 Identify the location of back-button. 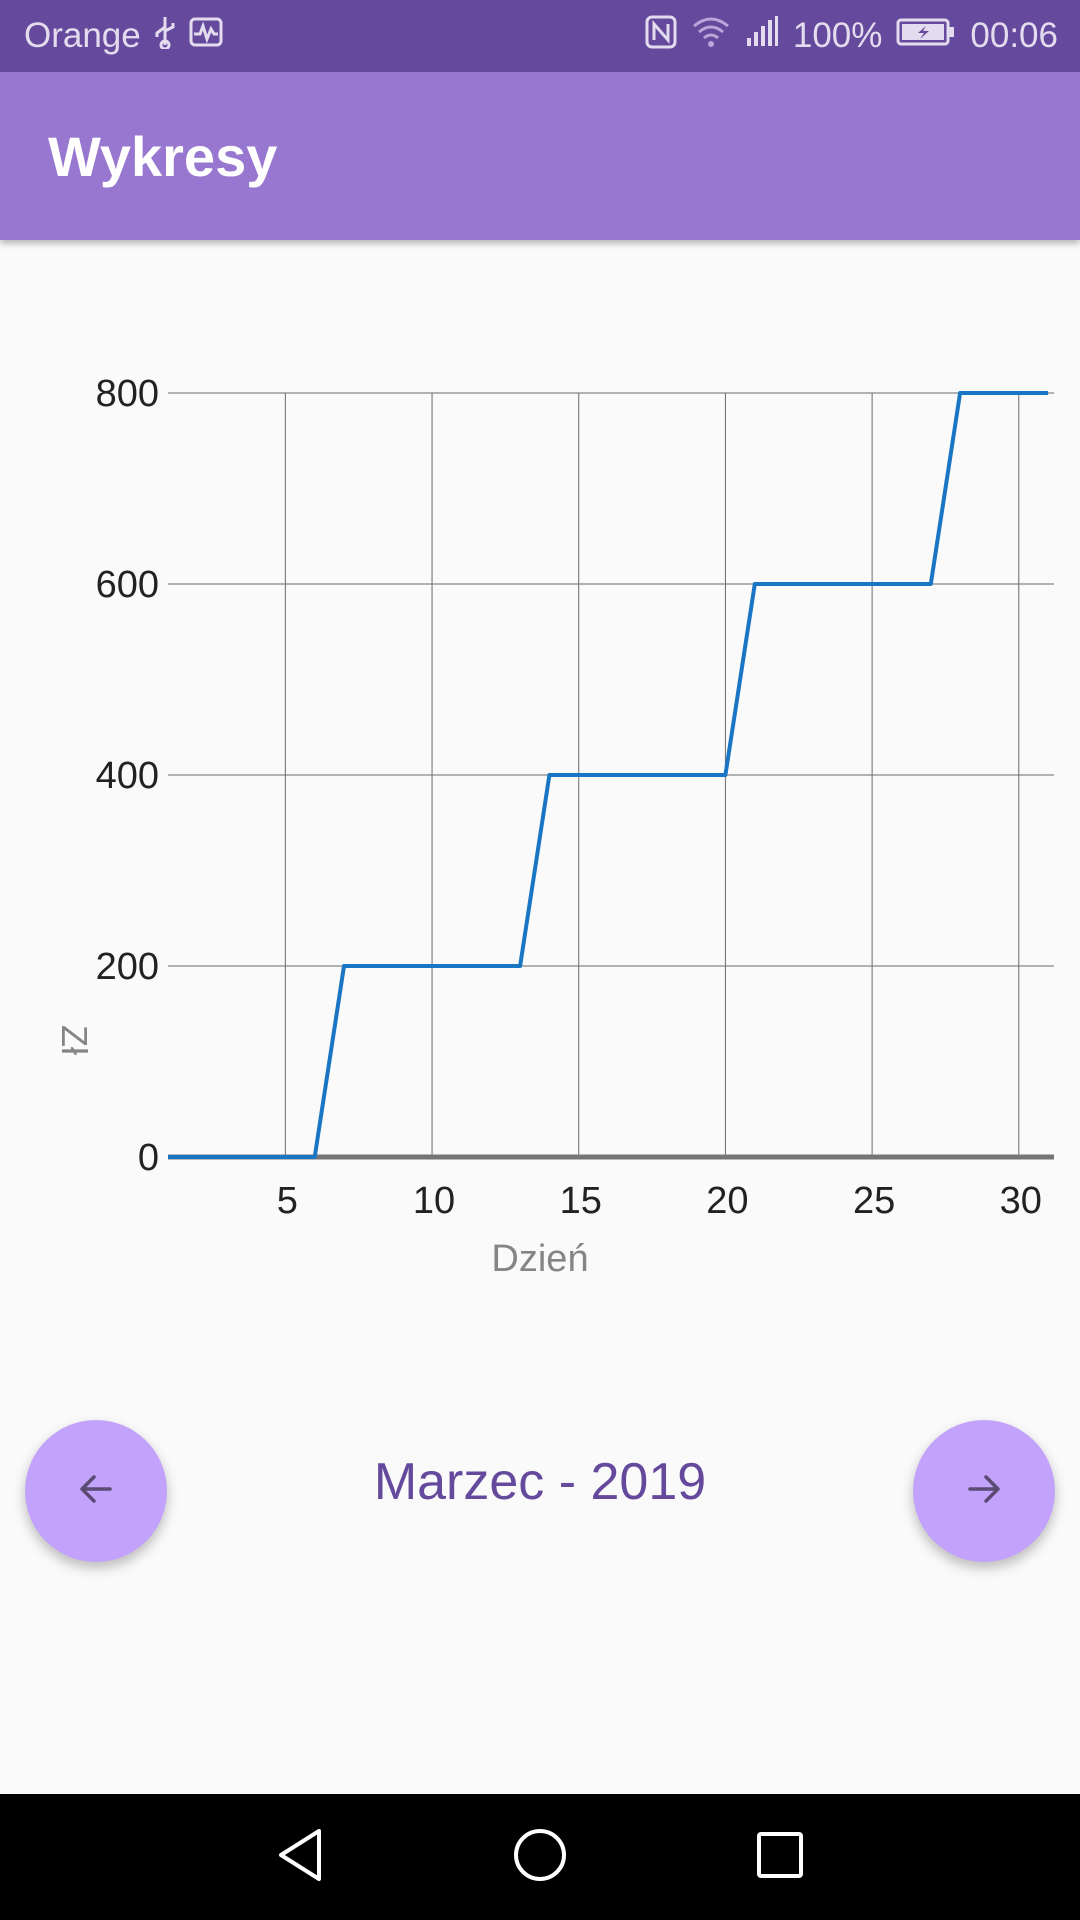
(300, 1857).